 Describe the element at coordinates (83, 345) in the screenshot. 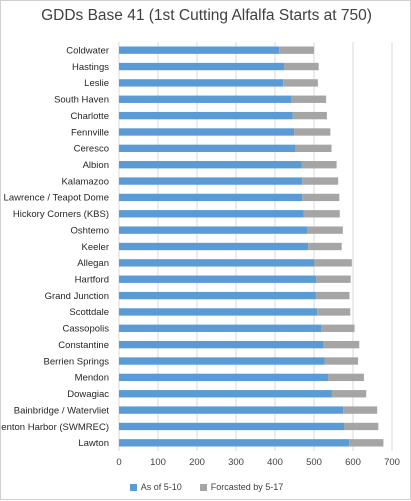

I see `category-label: Constantine` at that location.